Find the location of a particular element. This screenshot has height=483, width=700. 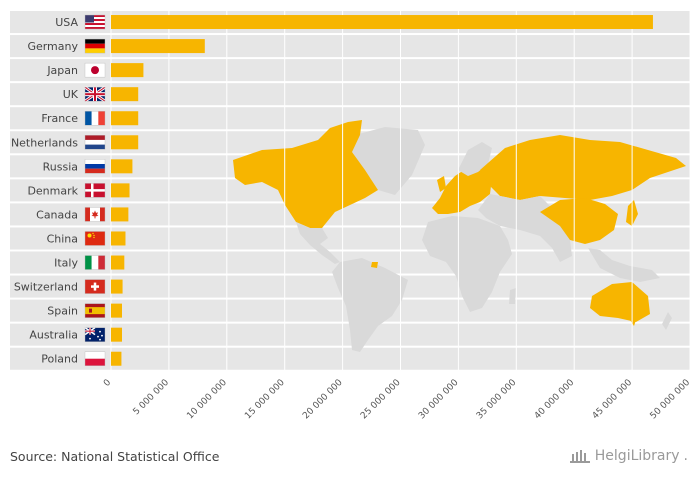

flags is located at coordinates (95, 190).